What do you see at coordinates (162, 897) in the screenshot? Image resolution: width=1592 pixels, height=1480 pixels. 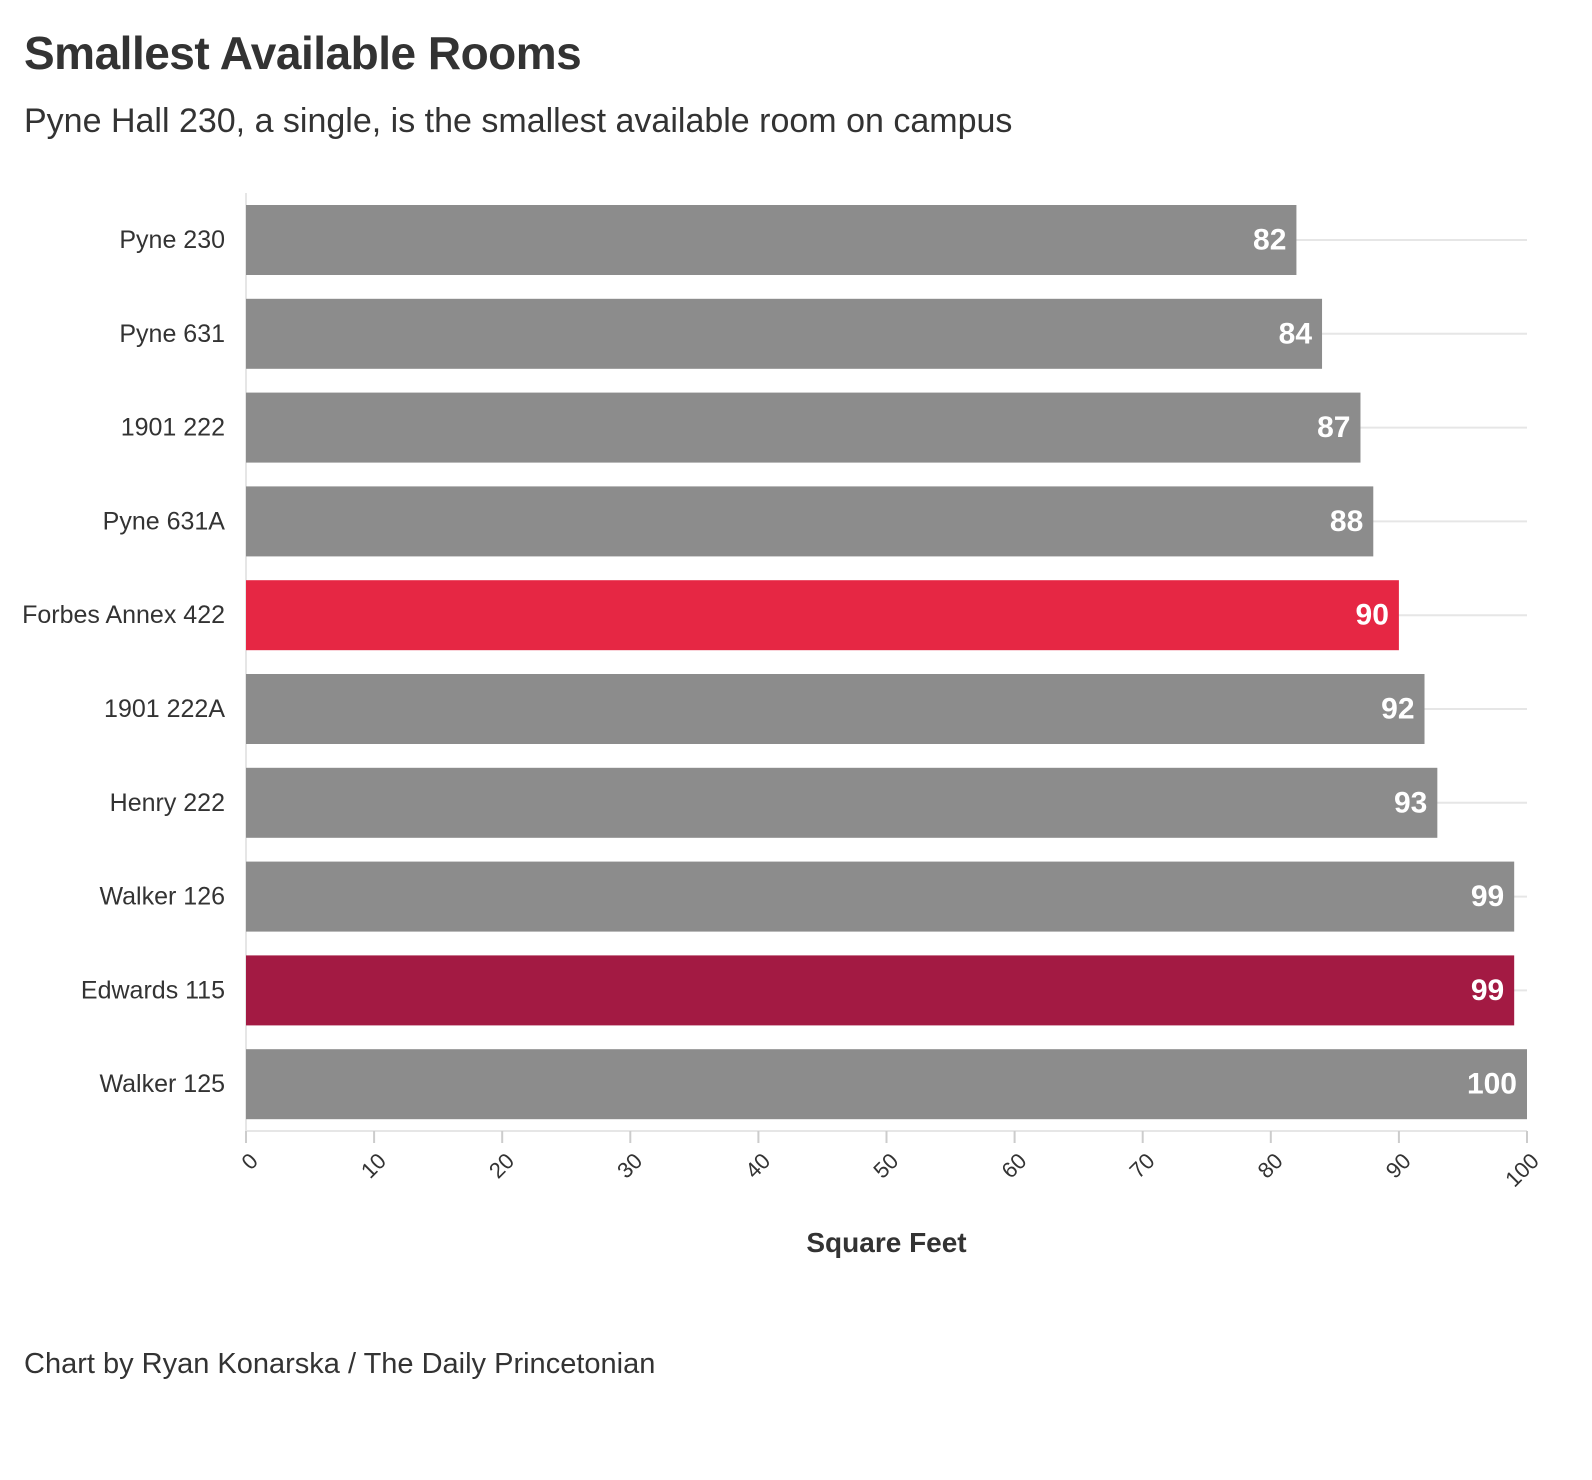 I see `category-label: Walker 126` at bounding box center [162, 897].